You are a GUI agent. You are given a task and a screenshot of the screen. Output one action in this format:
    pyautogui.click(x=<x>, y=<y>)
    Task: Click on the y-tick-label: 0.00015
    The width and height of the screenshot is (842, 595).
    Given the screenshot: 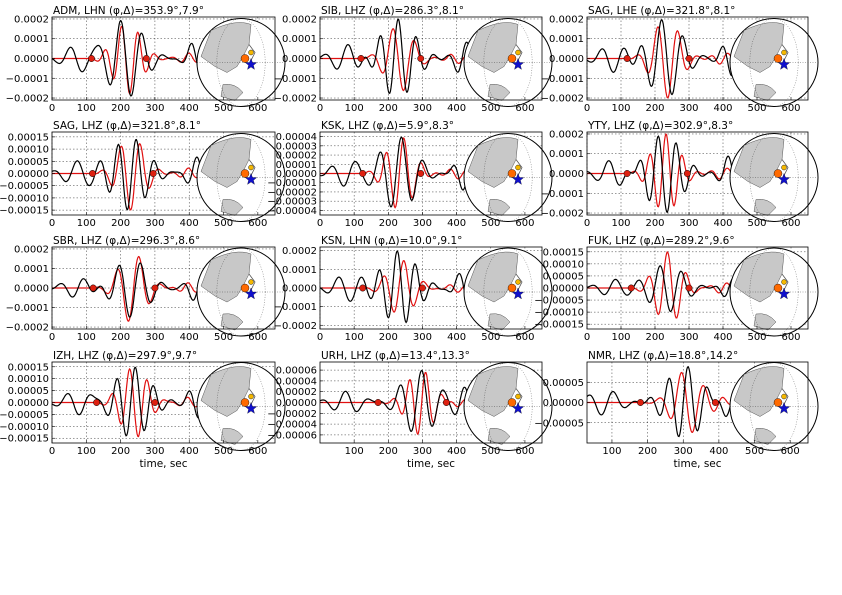 What is the action you would take?
    pyautogui.click(x=563, y=252)
    